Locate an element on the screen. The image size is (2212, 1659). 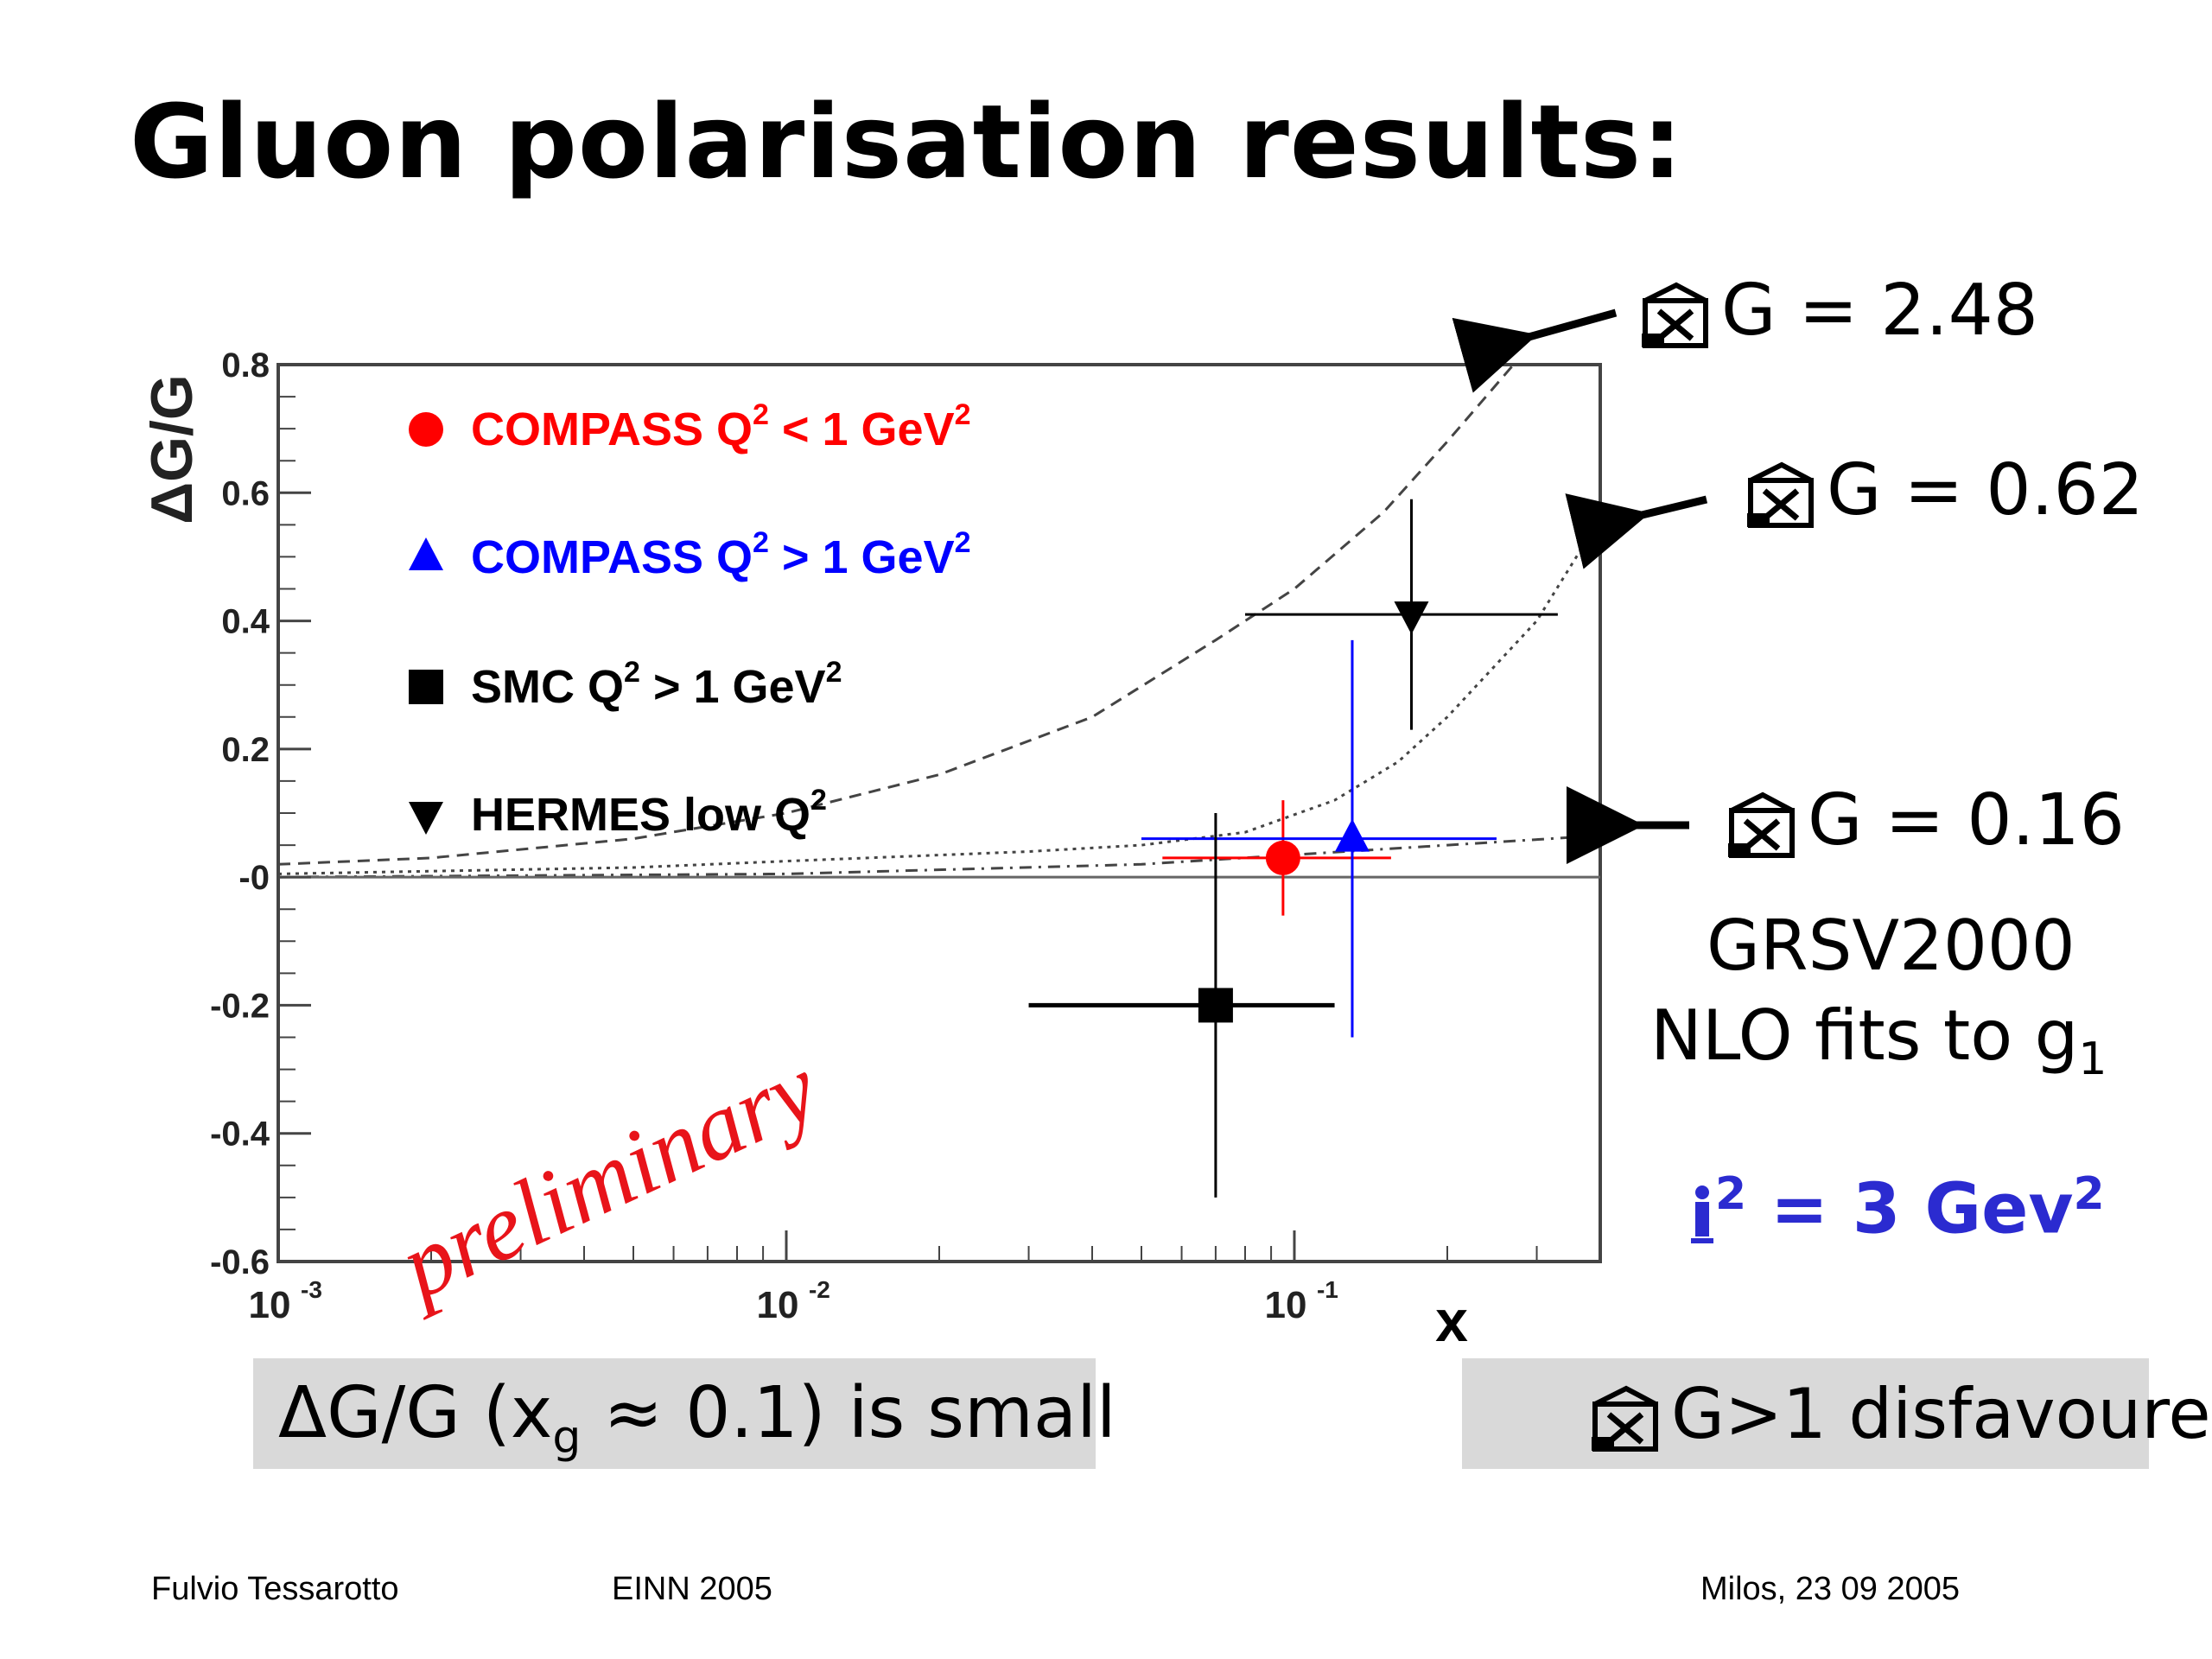
legend-label: HERMES low Q2 is located at coordinates (649, 812).